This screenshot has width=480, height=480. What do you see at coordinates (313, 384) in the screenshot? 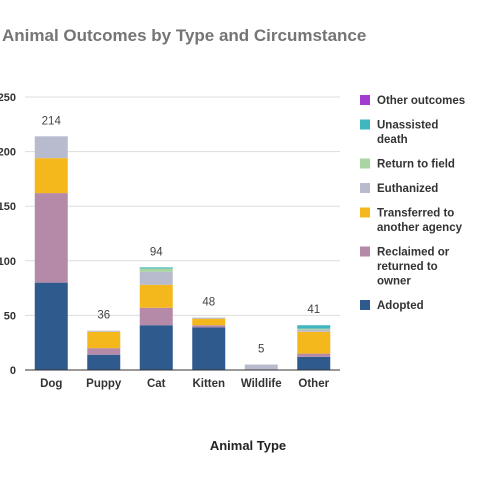
I see `x-tick-label: Other` at bounding box center [313, 384].